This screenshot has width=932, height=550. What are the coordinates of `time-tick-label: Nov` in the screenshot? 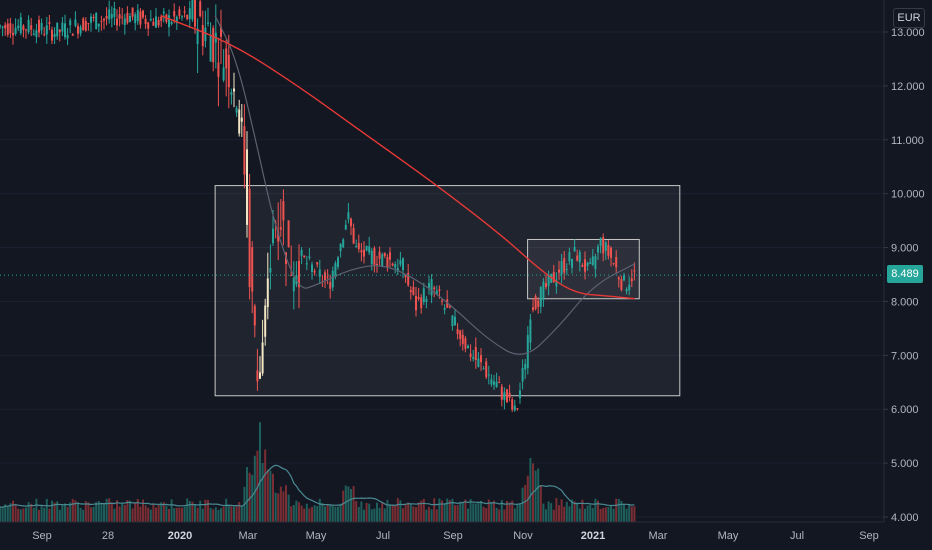 It's located at (523, 536).